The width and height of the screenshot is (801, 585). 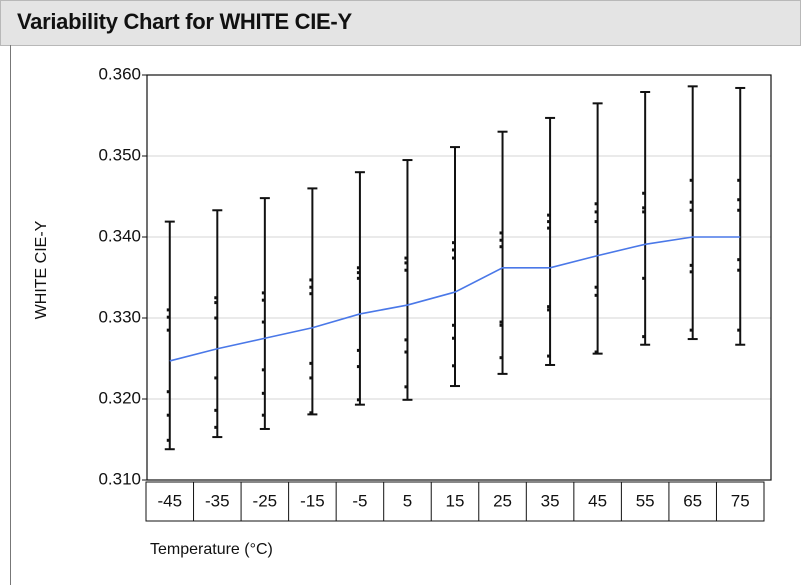 What do you see at coordinates (119, 73) in the screenshot?
I see `y-tick-label: 0.360` at bounding box center [119, 73].